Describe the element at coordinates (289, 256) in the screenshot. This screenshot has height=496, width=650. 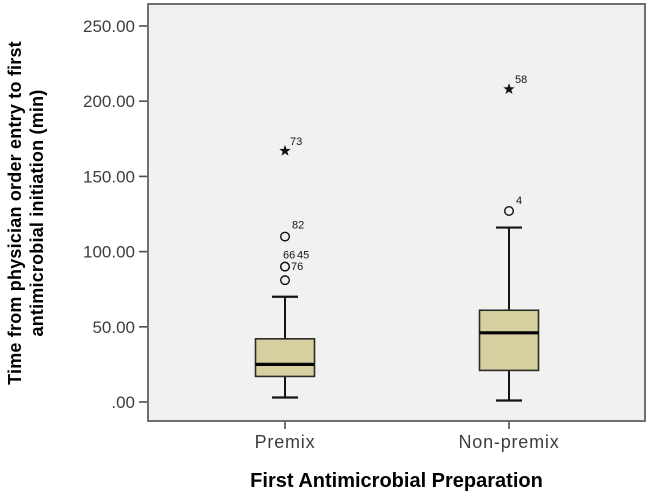
I see `outlier-case-label-premix-66: 66` at that location.